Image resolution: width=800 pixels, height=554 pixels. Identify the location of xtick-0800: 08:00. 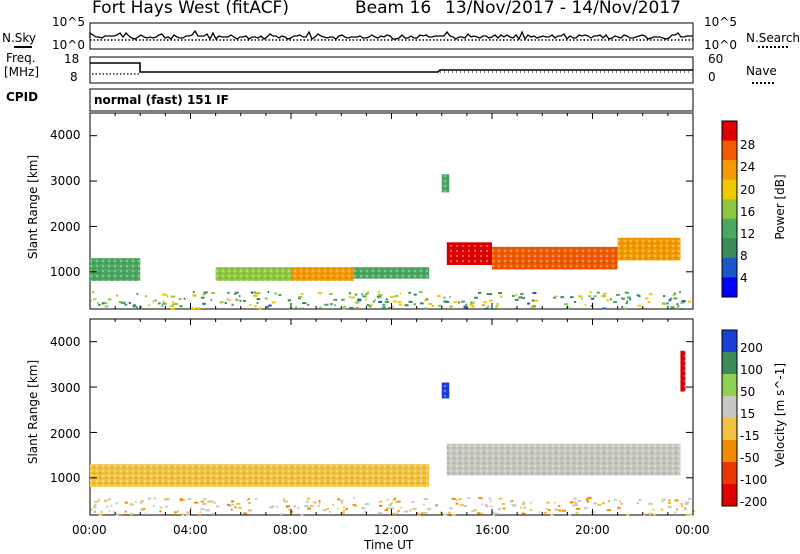
(290, 530).